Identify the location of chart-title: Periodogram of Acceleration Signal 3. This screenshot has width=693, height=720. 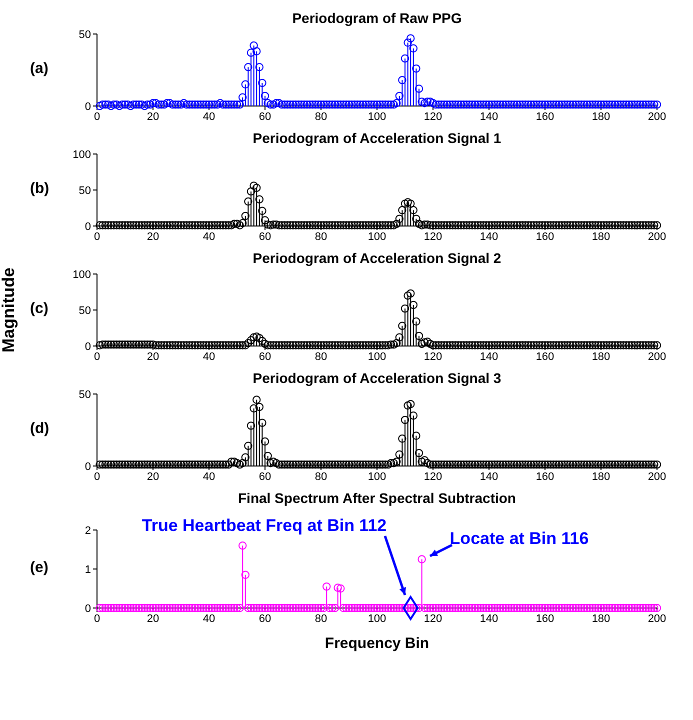
(377, 378).